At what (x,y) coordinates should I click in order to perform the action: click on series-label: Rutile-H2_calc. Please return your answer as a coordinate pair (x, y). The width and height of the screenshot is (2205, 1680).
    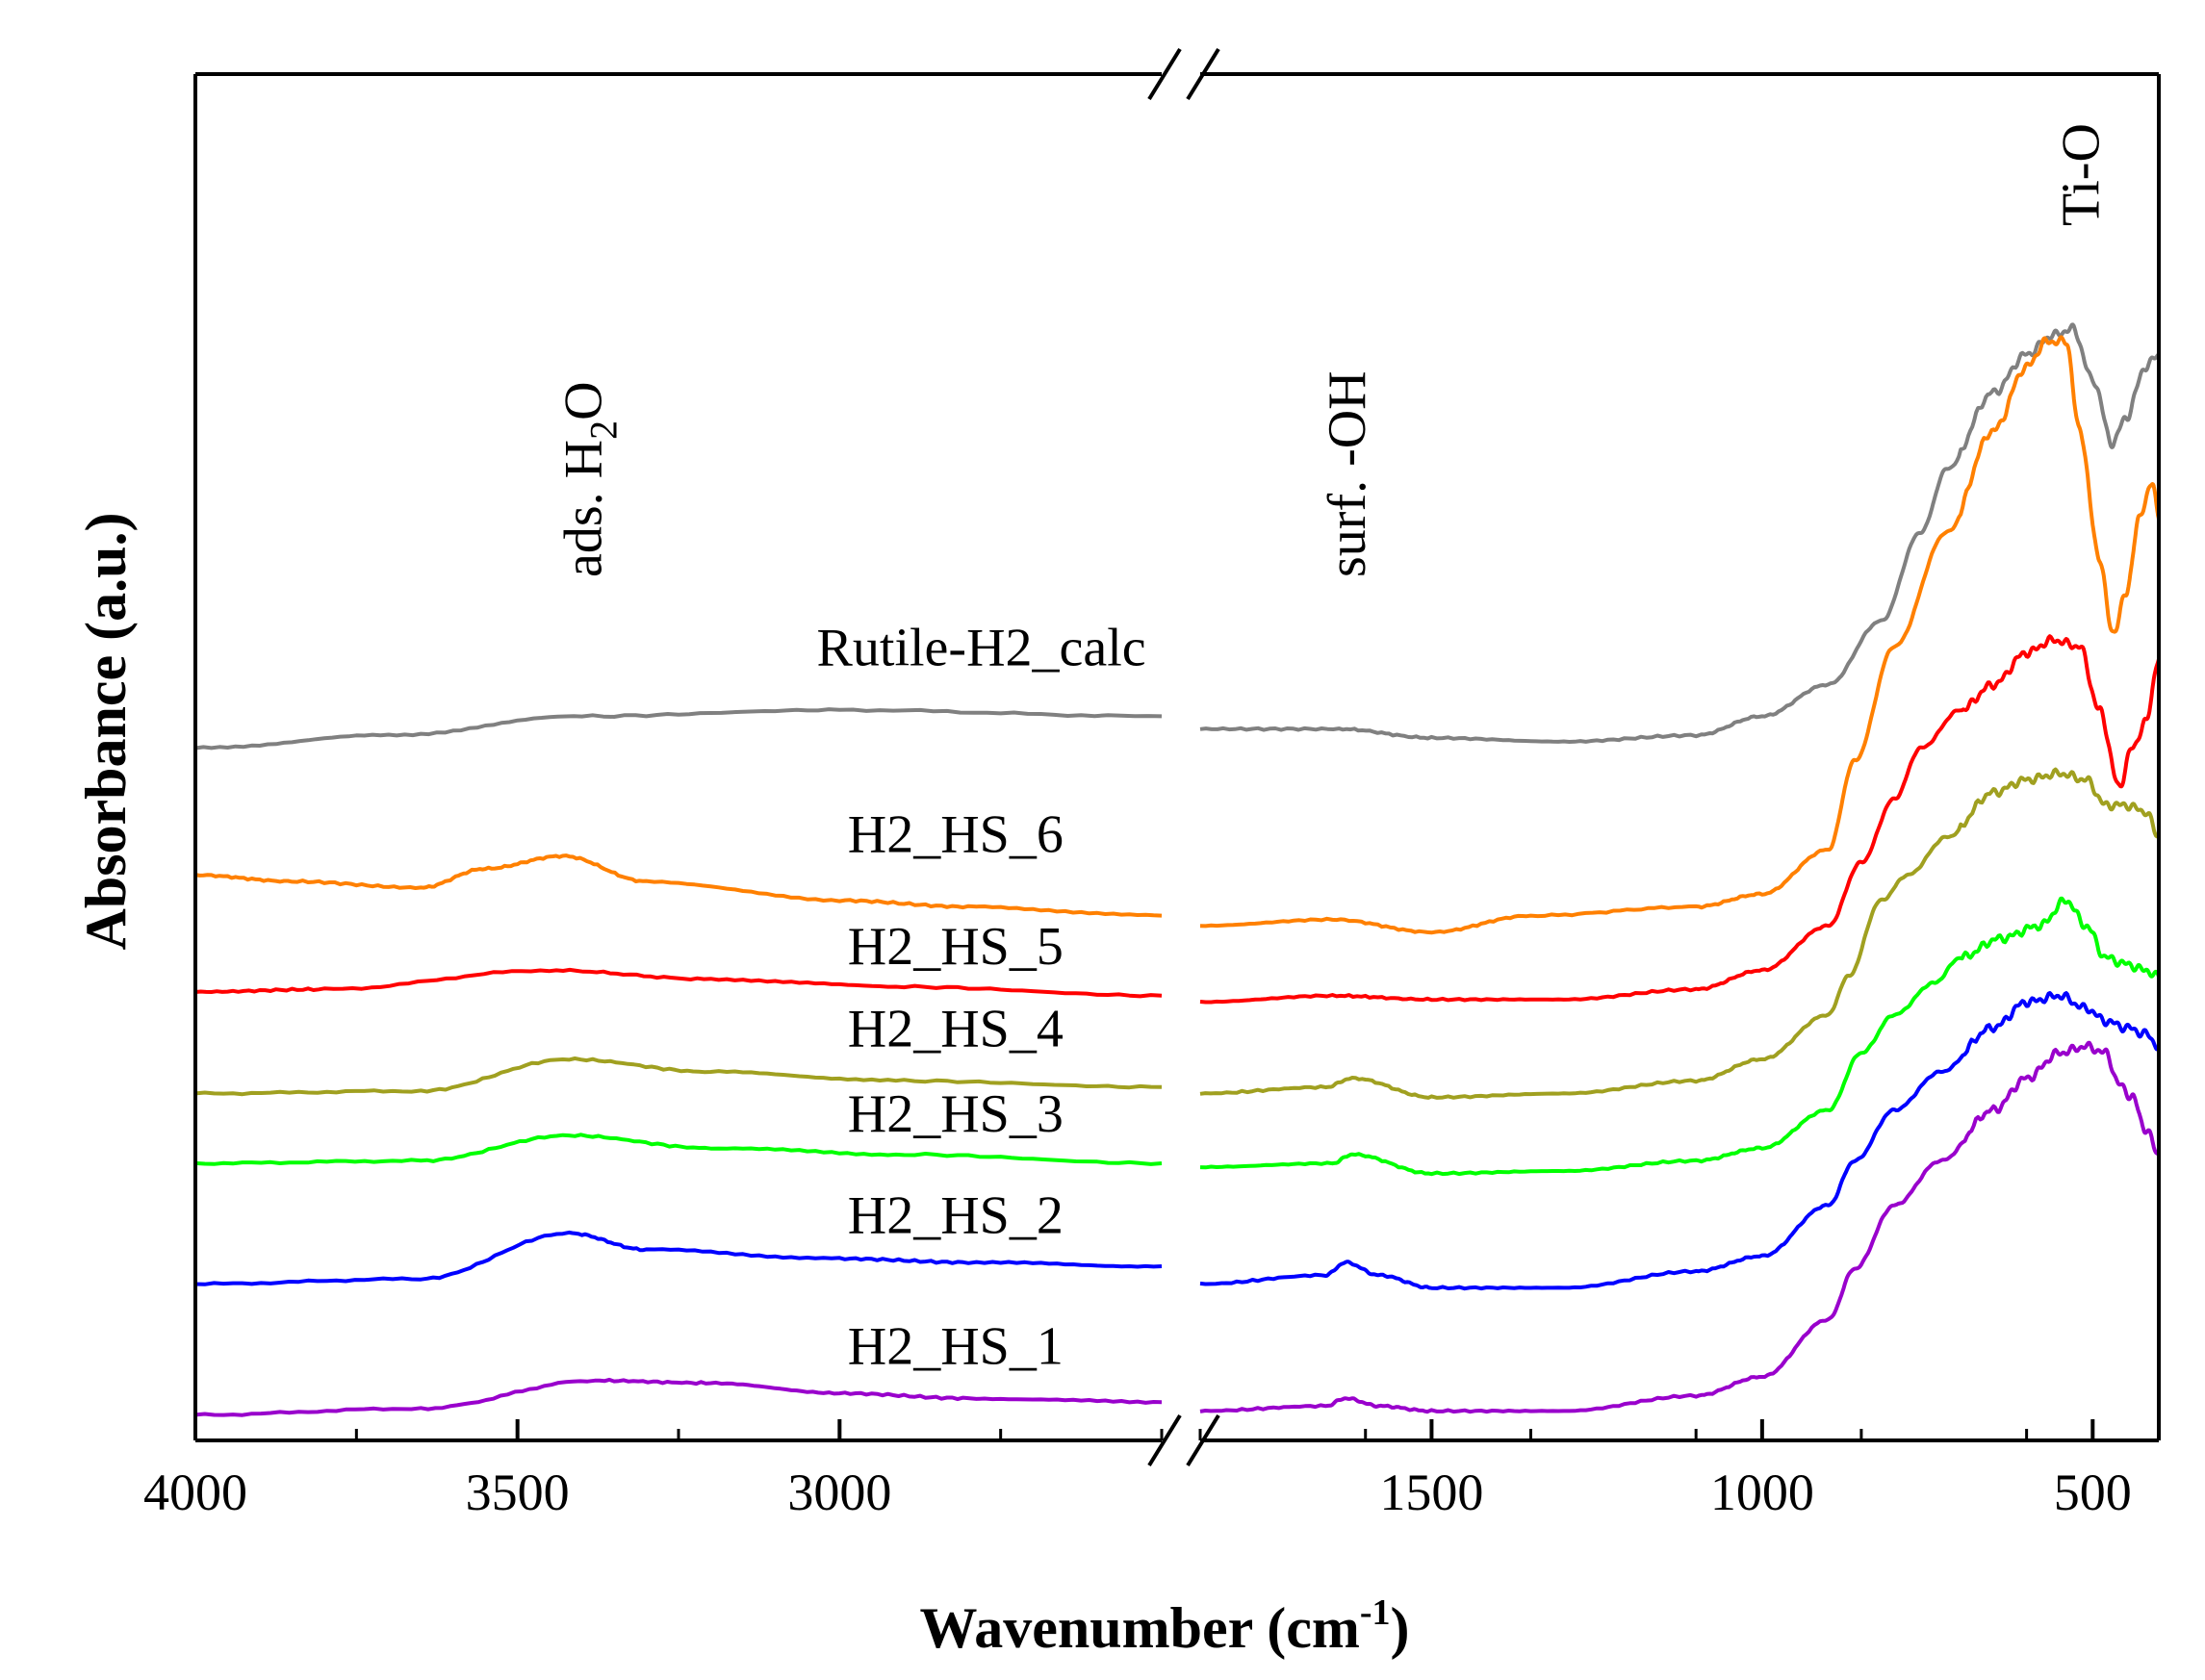
    Looking at the image, I should click on (981, 648).